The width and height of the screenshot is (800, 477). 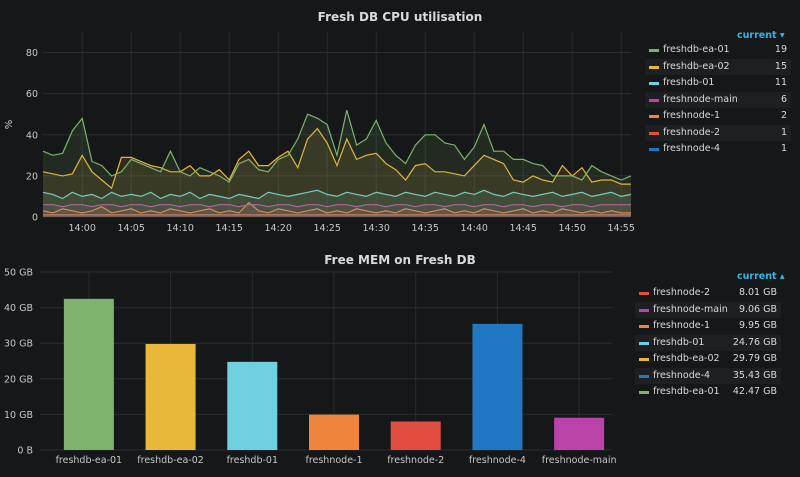 What do you see at coordinates (376, 228) in the screenshot?
I see `x-tick-label: 14:30` at bounding box center [376, 228].